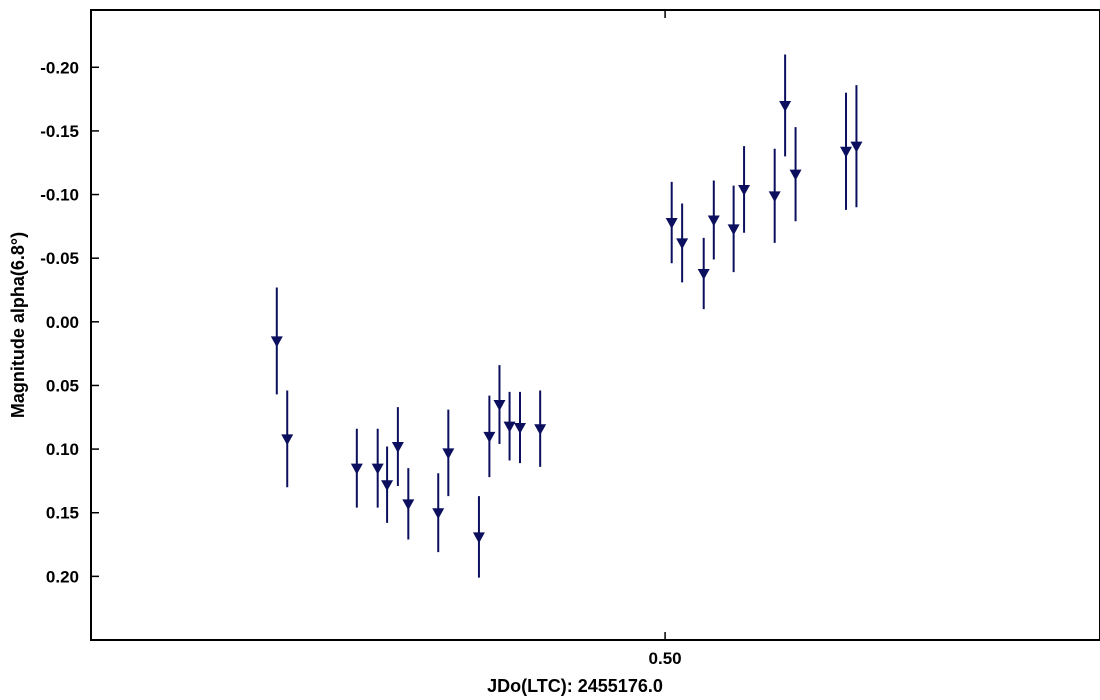  I want to click on y-tick-label: -0.05, so click(59, 258).